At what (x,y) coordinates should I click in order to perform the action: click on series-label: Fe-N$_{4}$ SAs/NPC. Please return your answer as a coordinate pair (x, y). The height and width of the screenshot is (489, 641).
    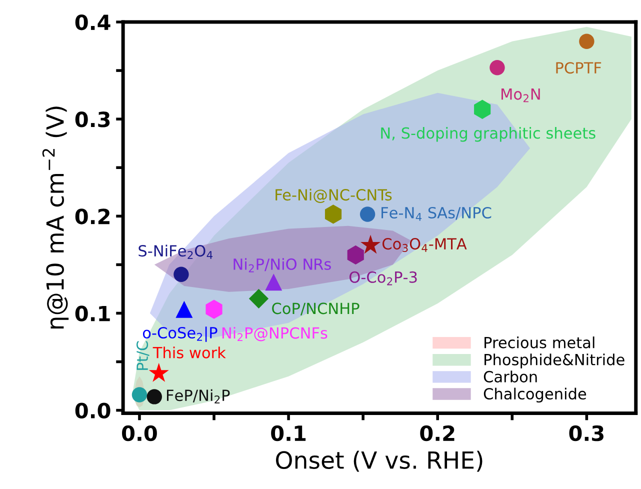
    Looking at the image, I should click on (437, 213).